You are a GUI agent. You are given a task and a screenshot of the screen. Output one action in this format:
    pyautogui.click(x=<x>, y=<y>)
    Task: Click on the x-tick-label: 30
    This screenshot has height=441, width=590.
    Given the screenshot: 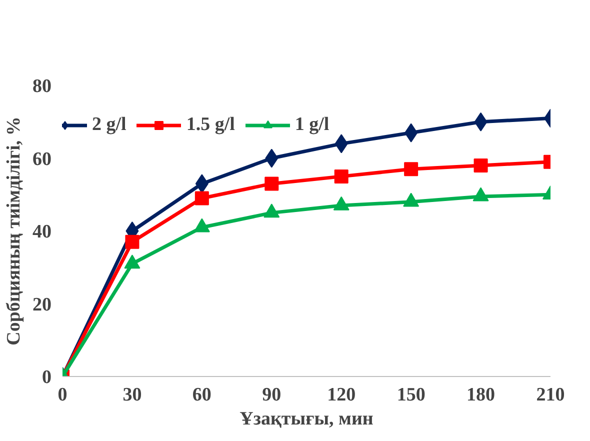 What is the action you would take?
    pyautogui.click(x=132, y=395)
    